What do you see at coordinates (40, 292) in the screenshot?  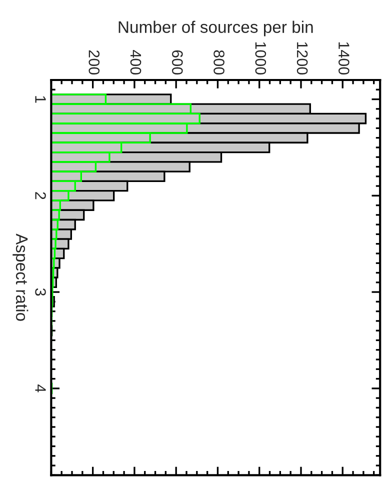 I see `y-tick-label: 3` at bounding box center [40, 292].